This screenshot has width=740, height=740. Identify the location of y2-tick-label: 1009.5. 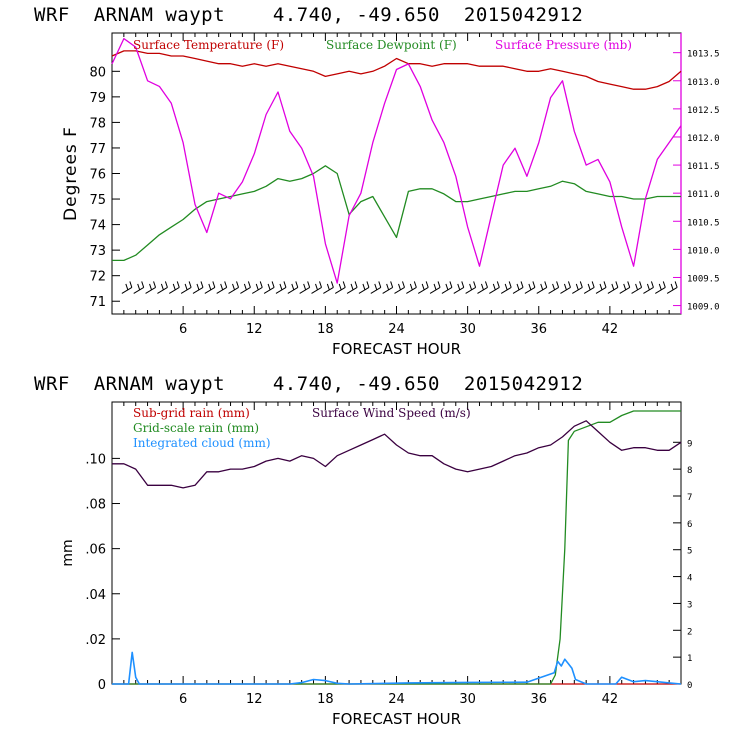
(703, 279).